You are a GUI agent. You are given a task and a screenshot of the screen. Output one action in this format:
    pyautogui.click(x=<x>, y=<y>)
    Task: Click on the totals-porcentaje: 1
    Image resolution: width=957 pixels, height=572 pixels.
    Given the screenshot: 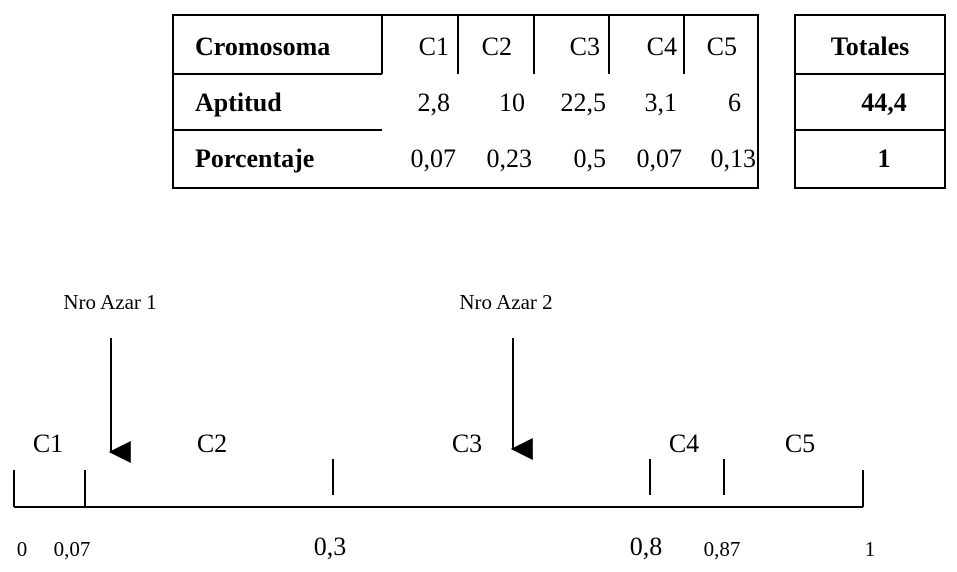 What is the action you would take?
    pyautogui.click(x=884, y=158)
    